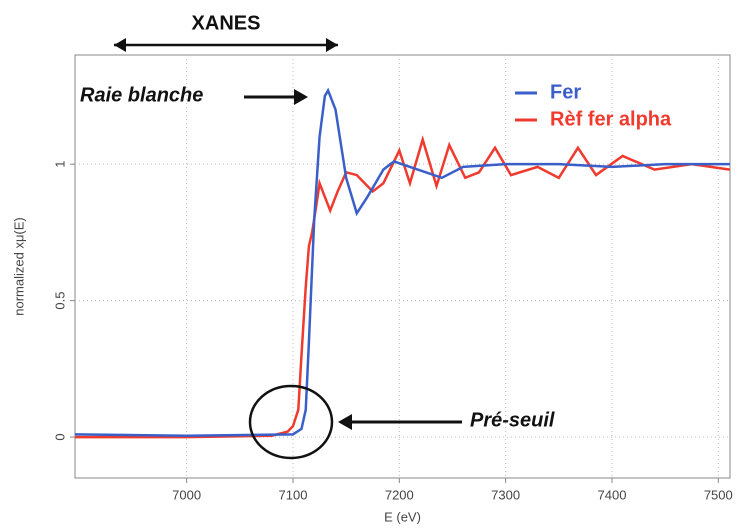 This screenshot has width=737, height=530. What do you see at coordinates (291, 422) in the screenshot?
I see `pre-seuil-circle` at bounding box center [291, 422].